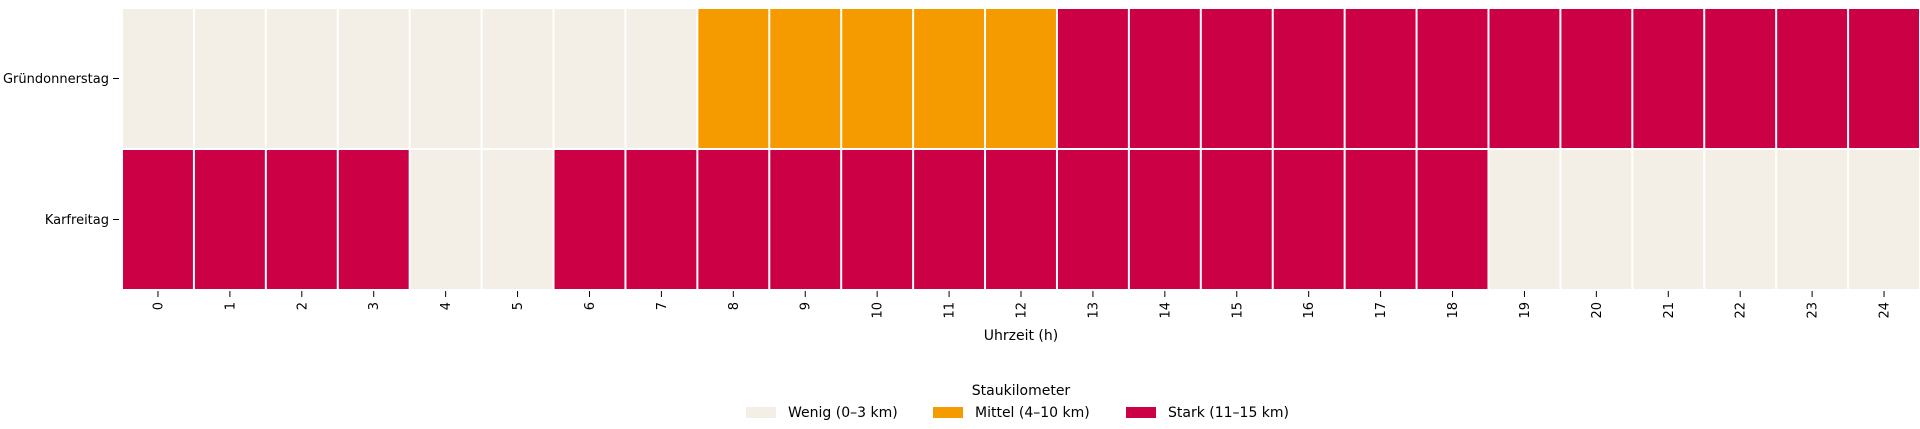 The height and width of the screenshot is (429, 1920). I want to click on x-tick-label: 1, so click(230, 306).